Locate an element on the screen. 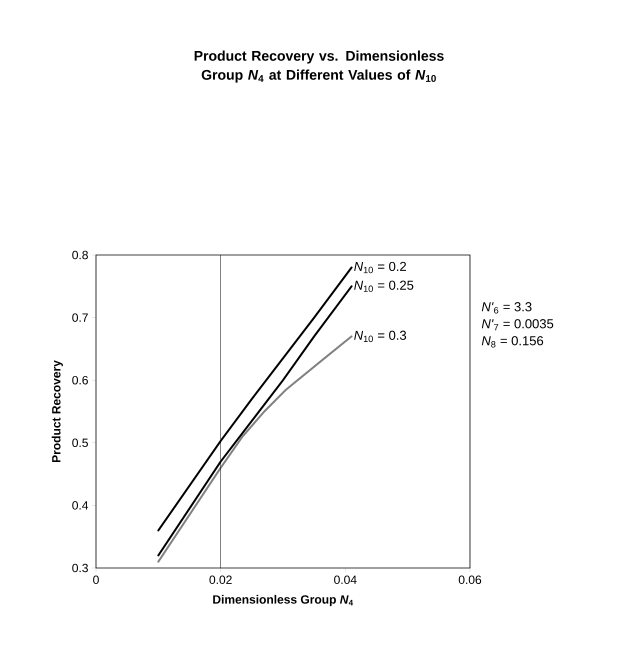 The image size is (638, 649). y-tick-label: 0.4 is located at coordinates (80, 505).